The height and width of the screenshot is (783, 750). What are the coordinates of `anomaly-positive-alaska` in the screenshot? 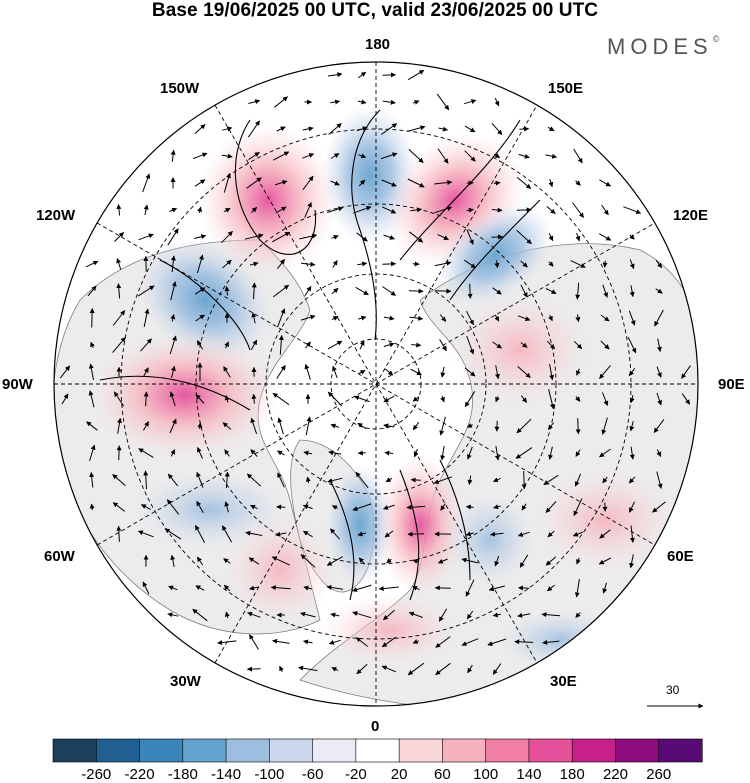 It's located at (268, 200).